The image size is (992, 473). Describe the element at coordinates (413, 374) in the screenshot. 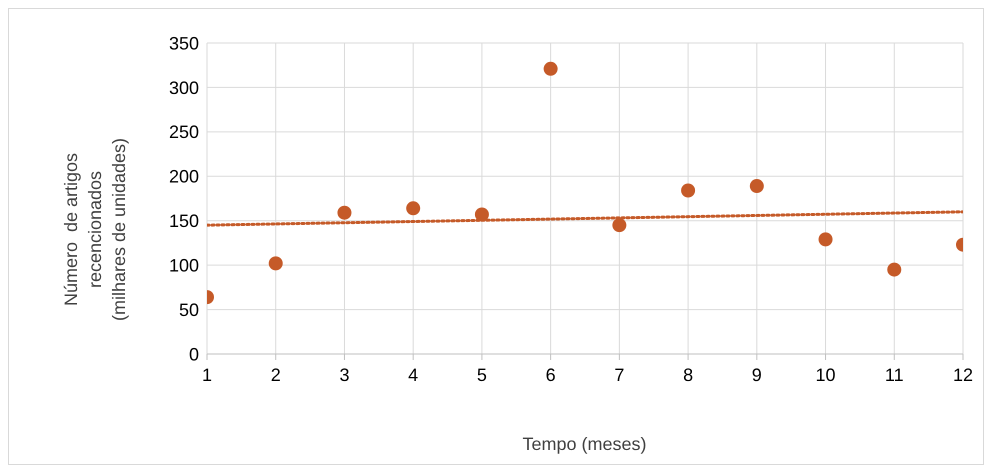

I see `x-tick-label: 4` at that location.